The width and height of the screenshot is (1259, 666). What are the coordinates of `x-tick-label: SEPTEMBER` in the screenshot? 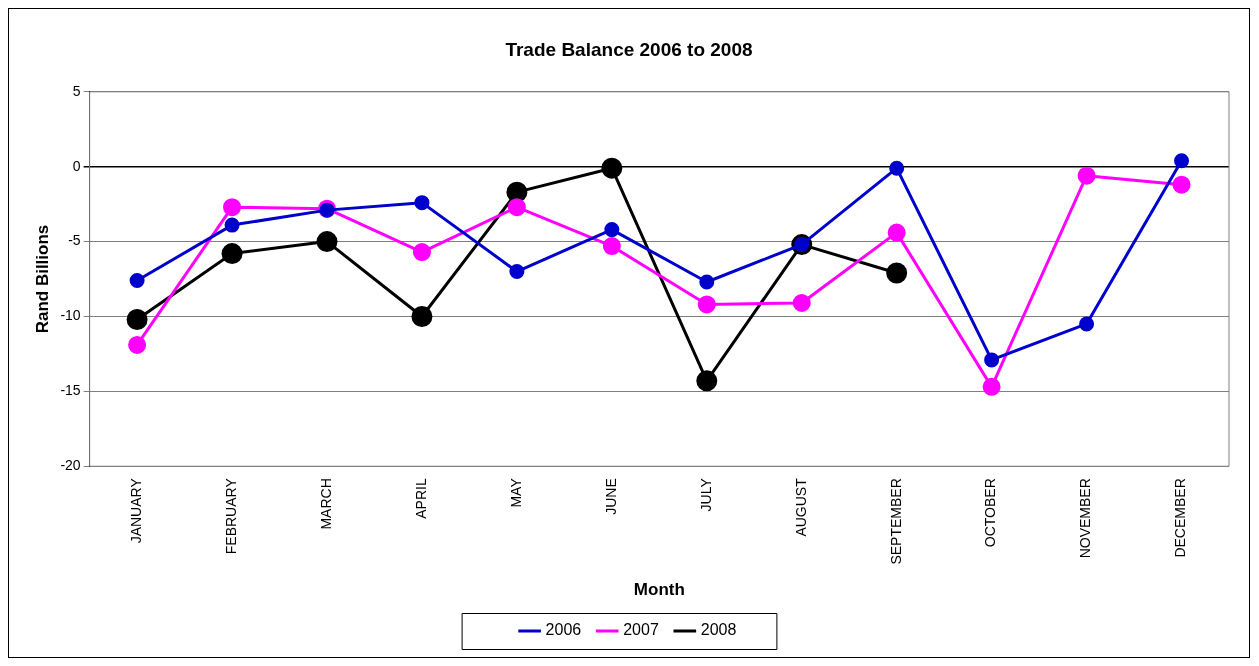 It's located at (895, 521).